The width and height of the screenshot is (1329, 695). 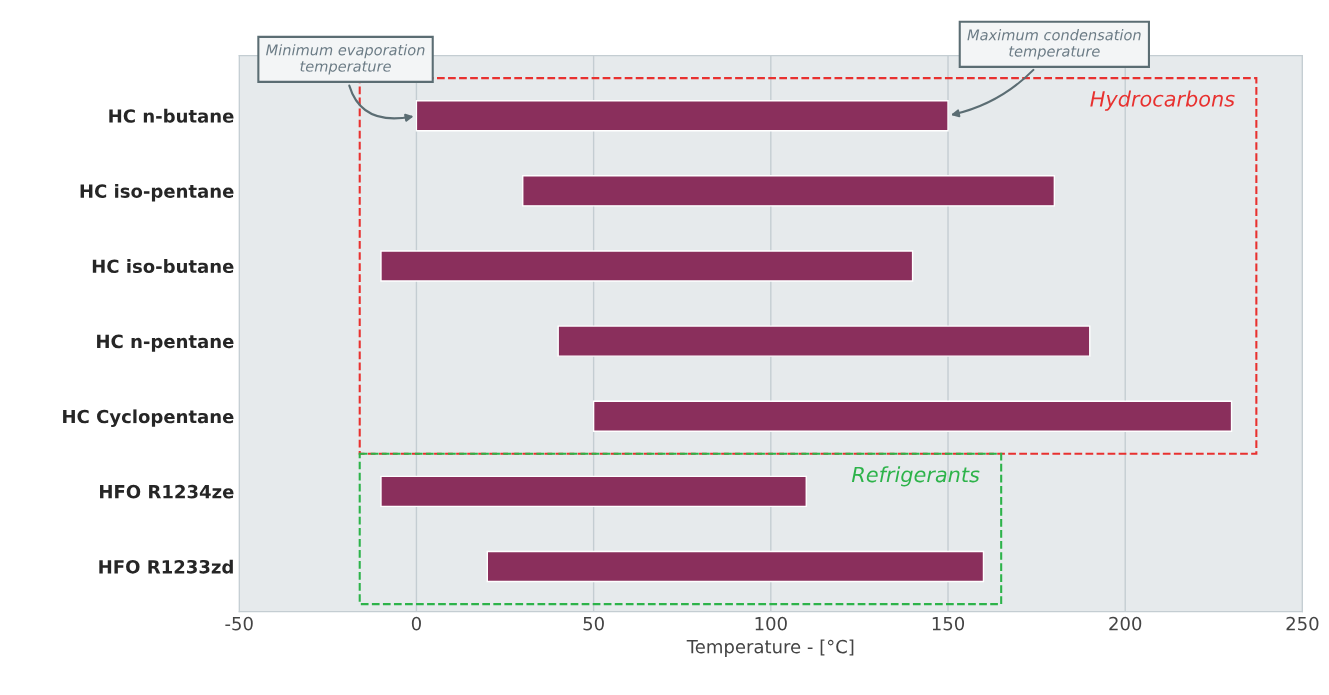 I want to click on x-tick-label: -50, so click(x=239, y=623).